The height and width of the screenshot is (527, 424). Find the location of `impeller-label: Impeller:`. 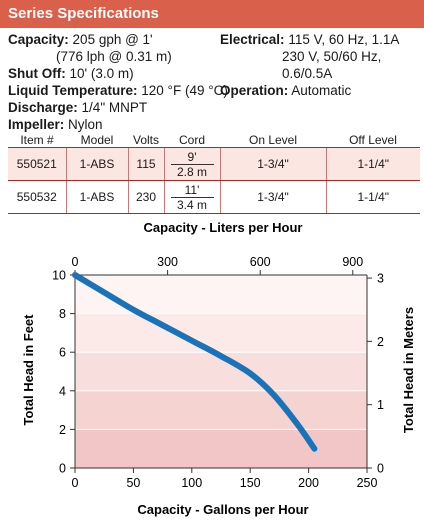

impeller-label: Impeller: is located at coordinates (36, 124).